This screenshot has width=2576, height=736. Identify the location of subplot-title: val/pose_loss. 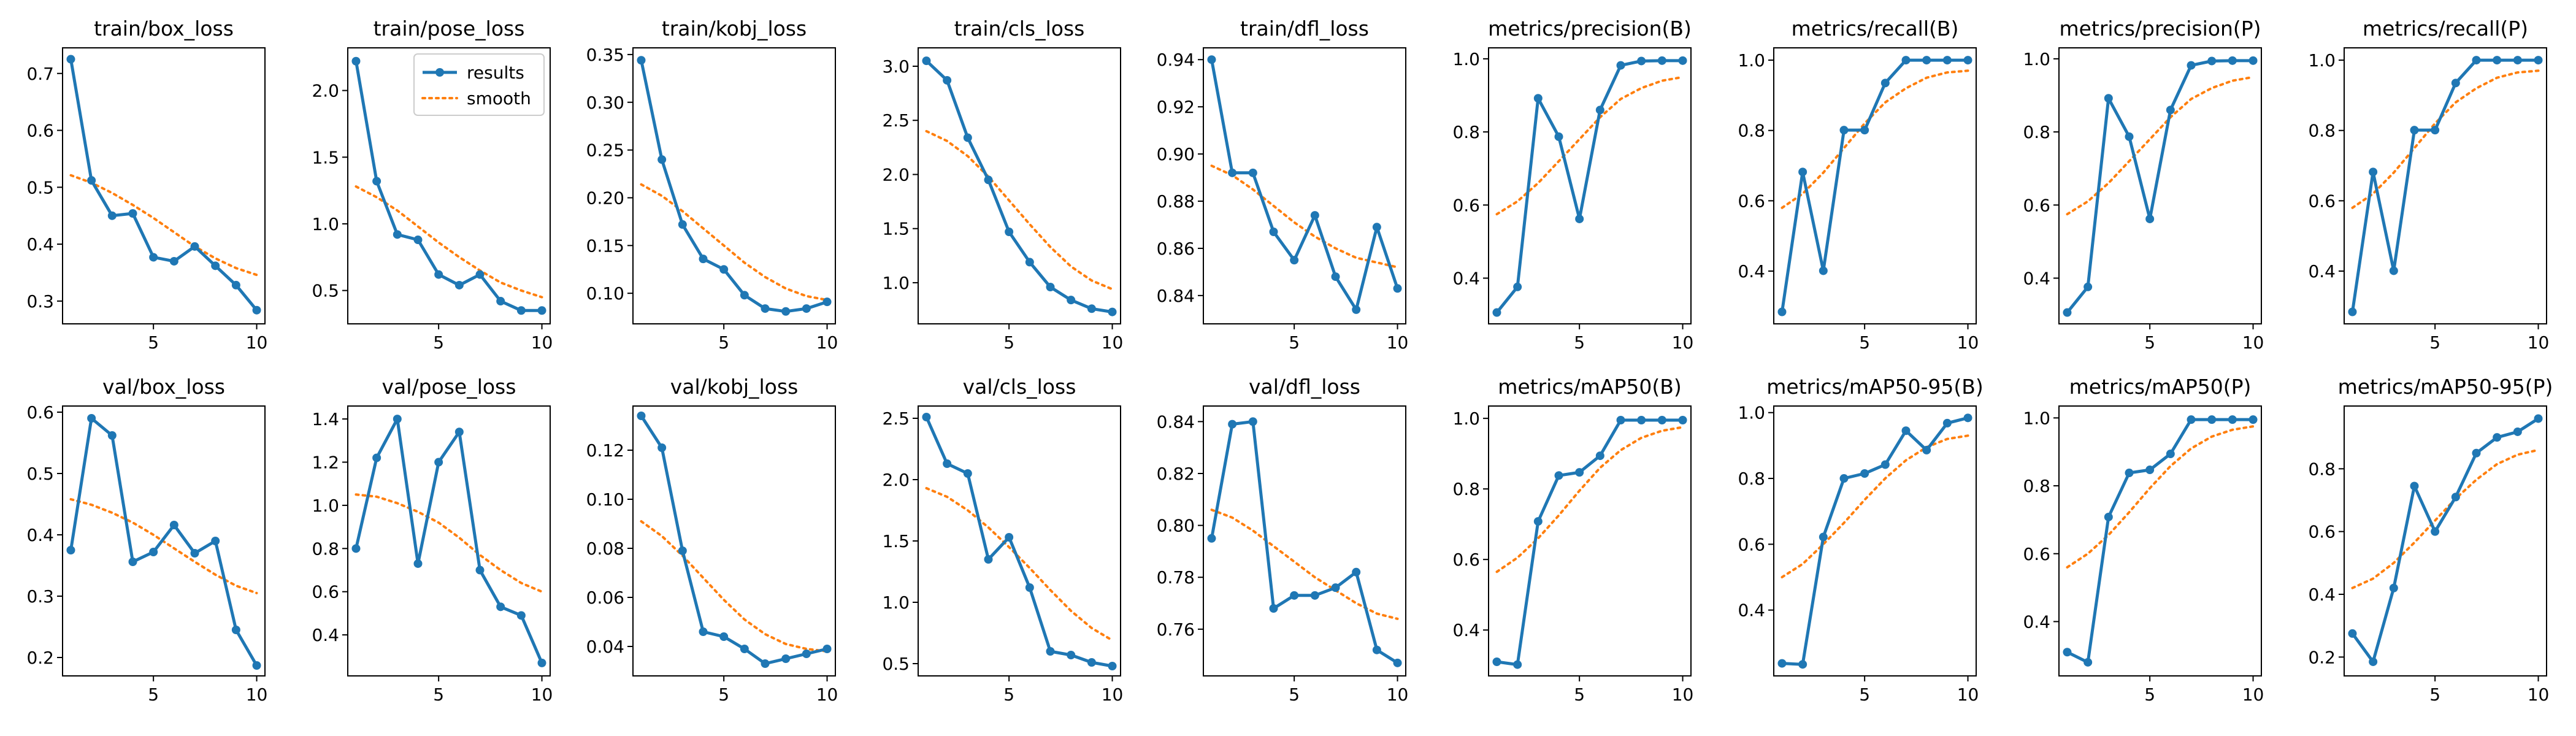
(449, 387).